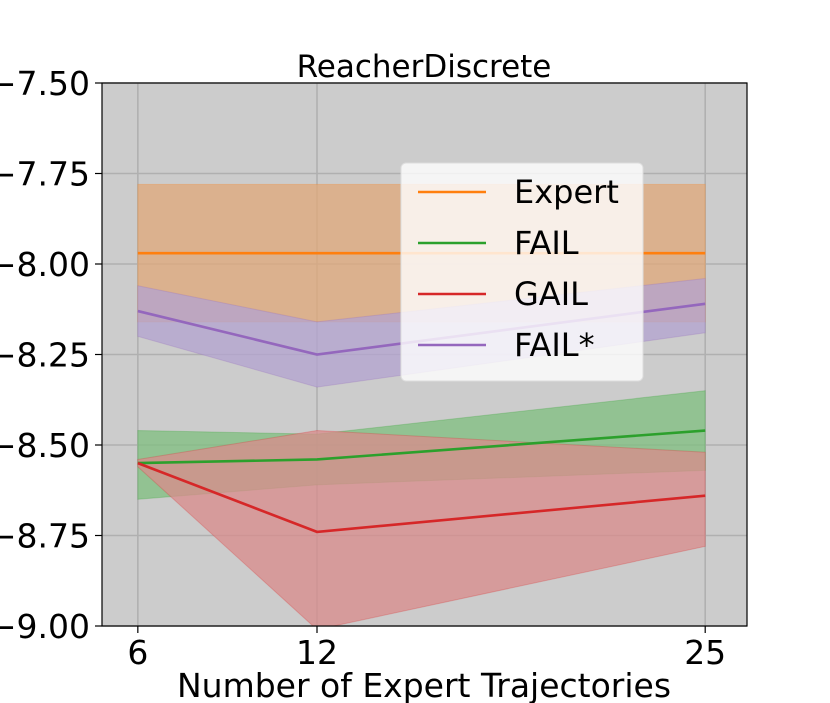  What do you see at coordinates (317, 652) in the screenshot?
I see `x-tick-label: 12` at bounding box center [317, 652].